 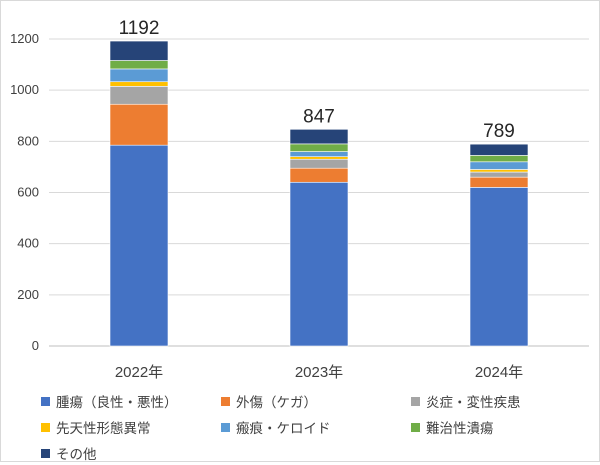 I want to click on y-tick-label: 200, so click(x=28, y=294).